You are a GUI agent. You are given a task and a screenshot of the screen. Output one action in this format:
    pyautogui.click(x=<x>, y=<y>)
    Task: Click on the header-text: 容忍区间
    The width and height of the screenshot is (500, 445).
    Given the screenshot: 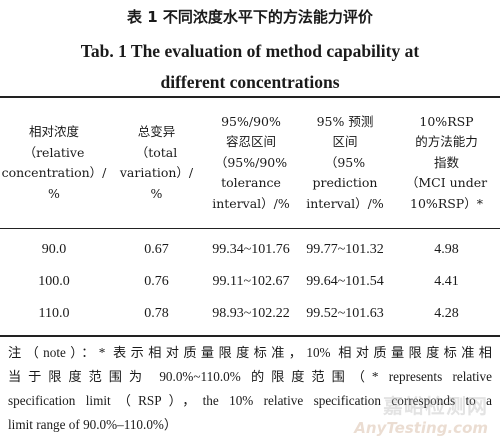 What is the action you would take?
    pyautogui.click(x=250, y=142)
    